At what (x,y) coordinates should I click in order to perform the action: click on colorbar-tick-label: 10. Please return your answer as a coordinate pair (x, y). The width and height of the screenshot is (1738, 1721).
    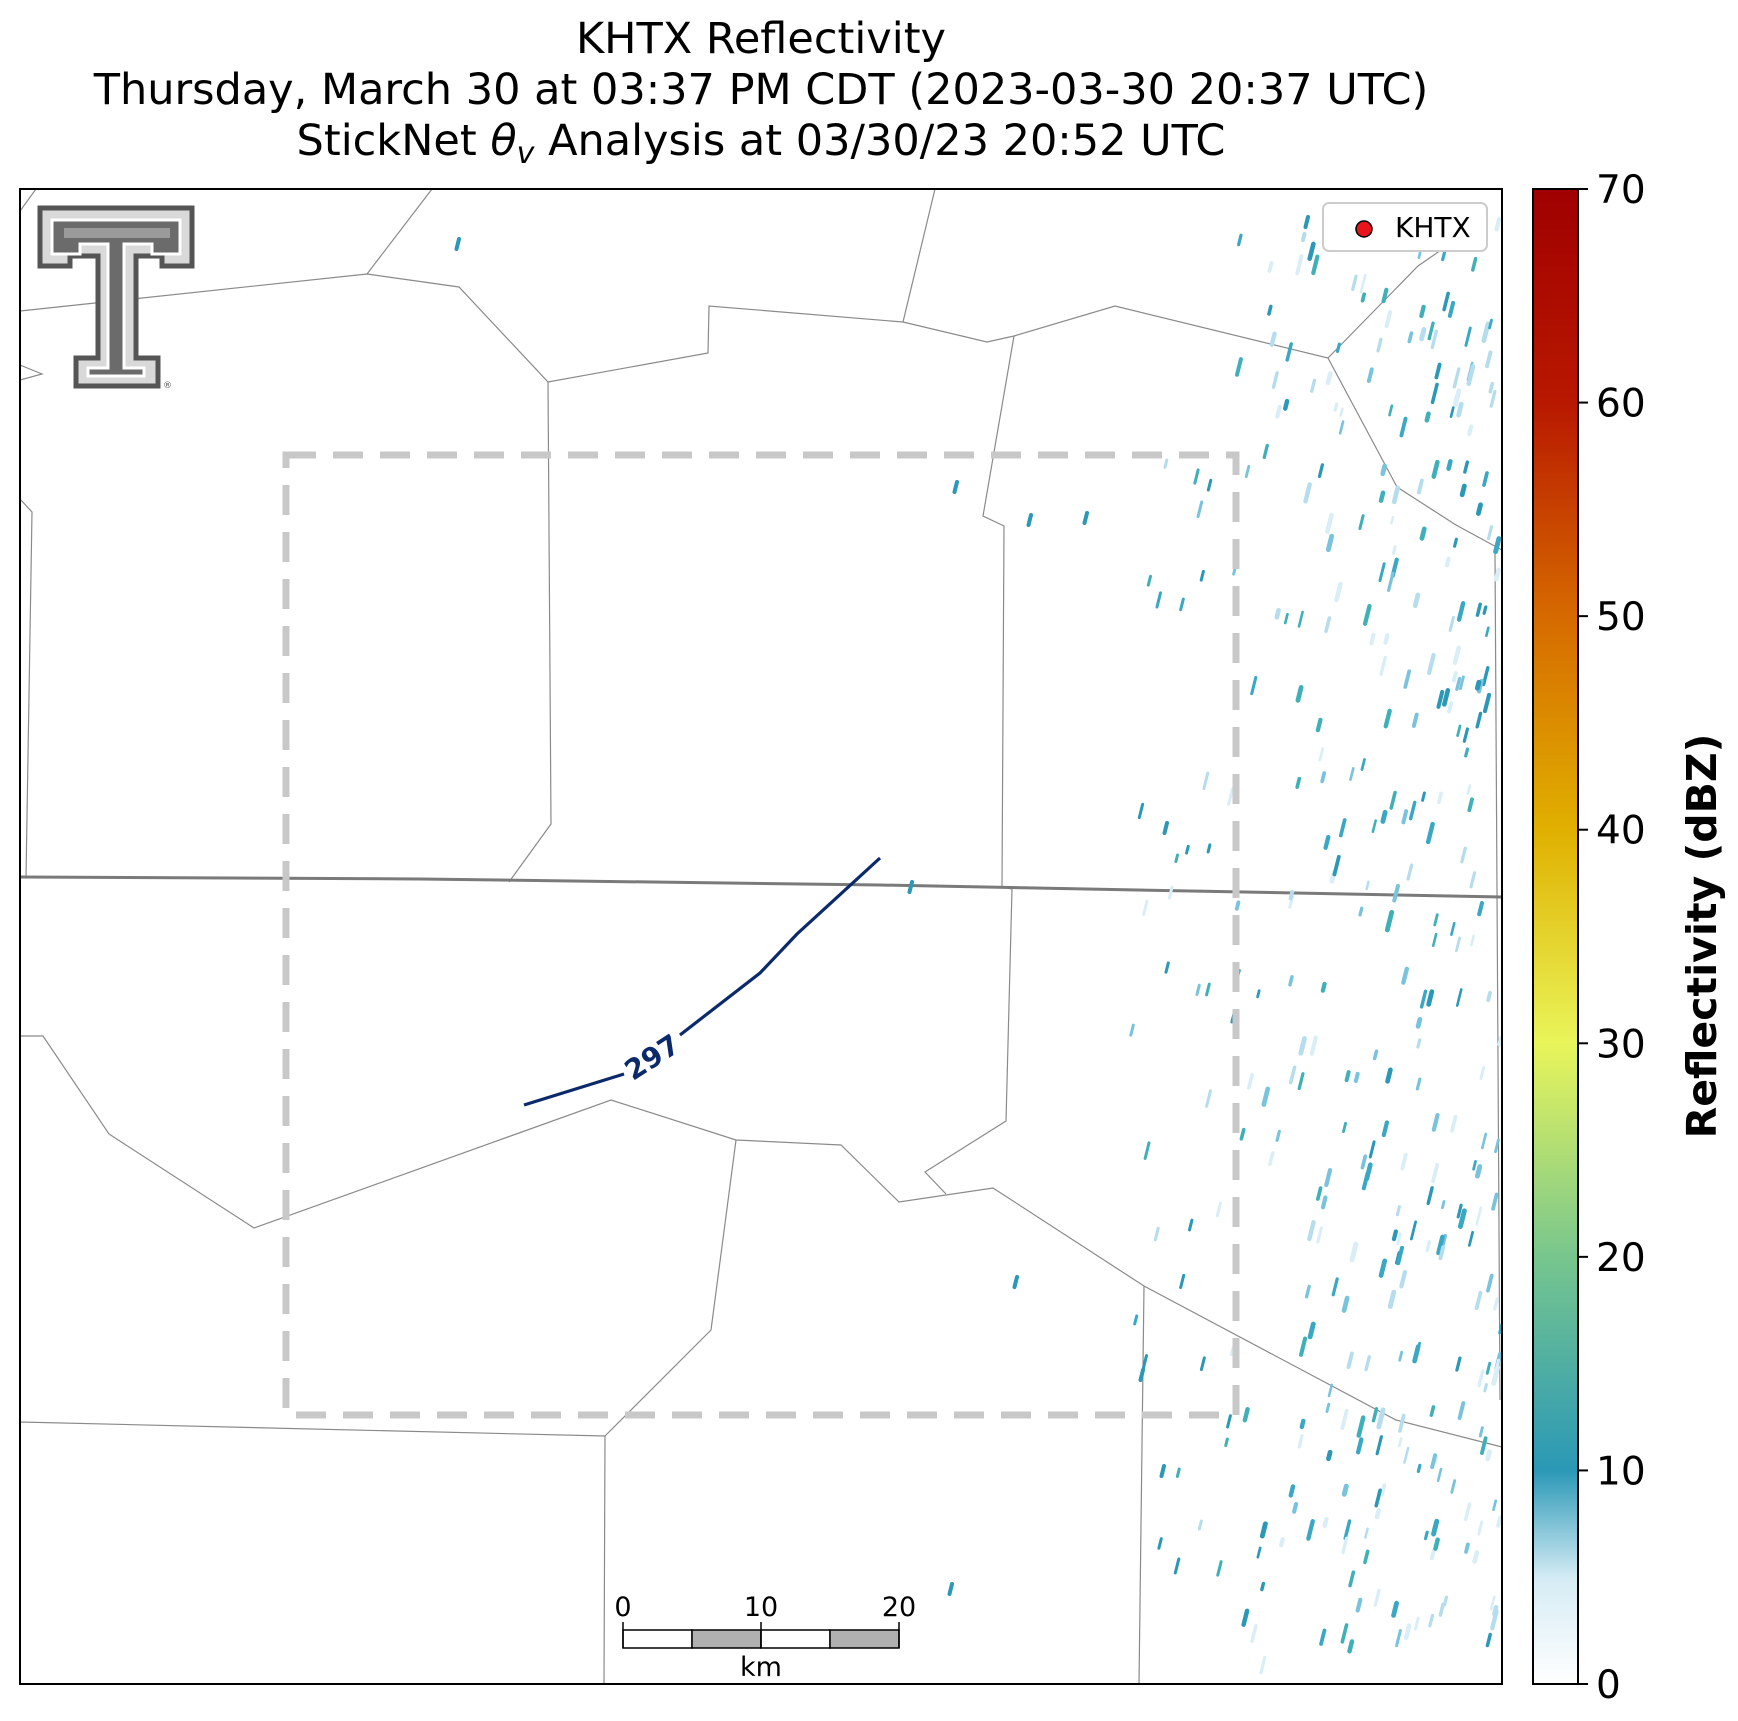
    Looking at the image, I should click on (1621, 1471).